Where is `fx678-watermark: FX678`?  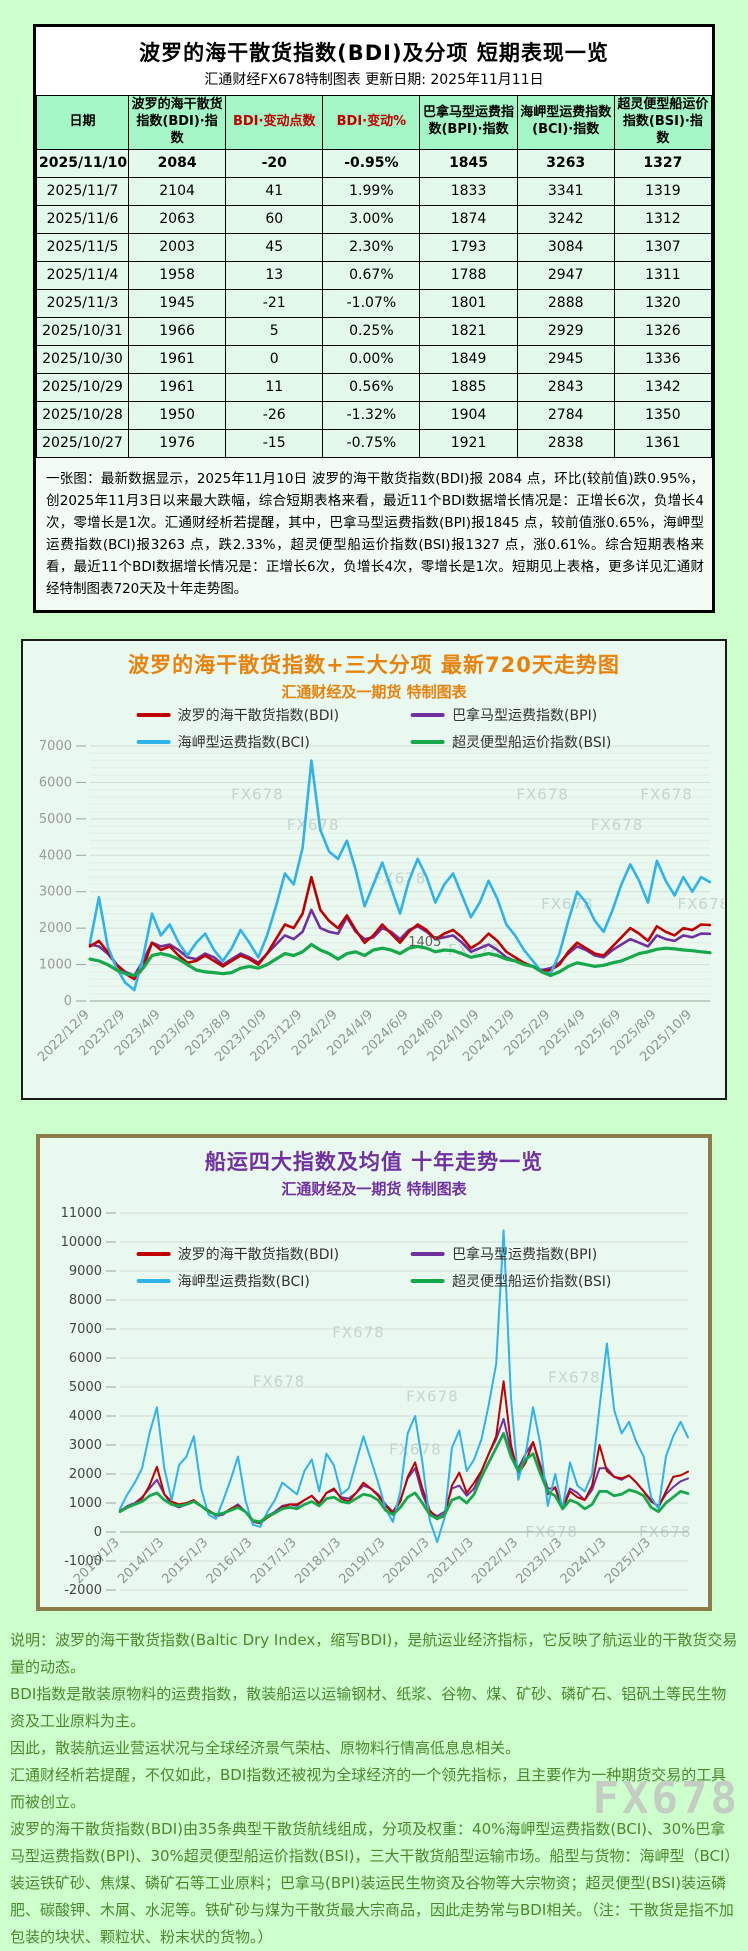
fx678-watermark: FX678 is located at coordinates (666, 1798).